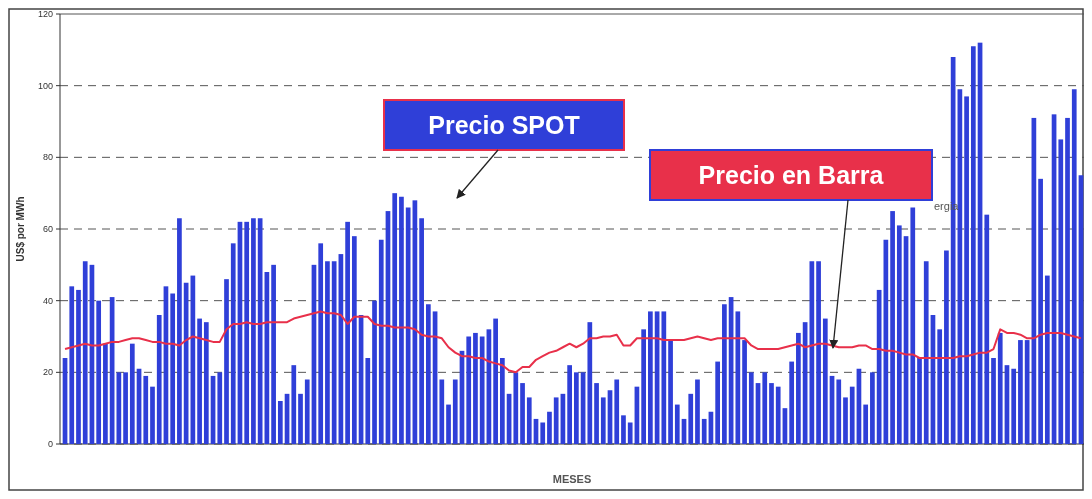 The image size is (1092, 499). Describe the element at coordinates (573, 342) in the screenshot. I see `line-series` at that location.